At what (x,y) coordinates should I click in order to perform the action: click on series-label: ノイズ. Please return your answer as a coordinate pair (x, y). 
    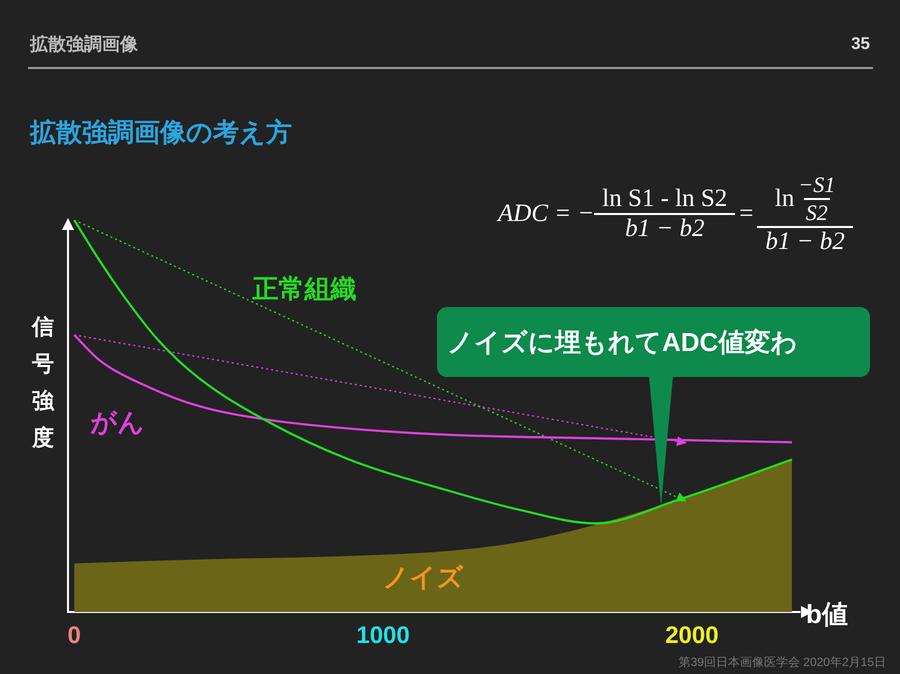
    Looking at the image, I should click on (423, 577).